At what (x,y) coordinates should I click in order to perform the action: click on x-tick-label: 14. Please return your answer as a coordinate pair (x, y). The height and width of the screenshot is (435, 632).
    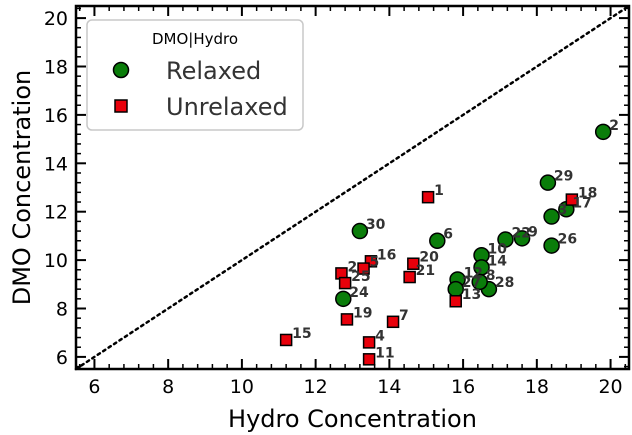
    Looking at the image, I should click on (389, 387).